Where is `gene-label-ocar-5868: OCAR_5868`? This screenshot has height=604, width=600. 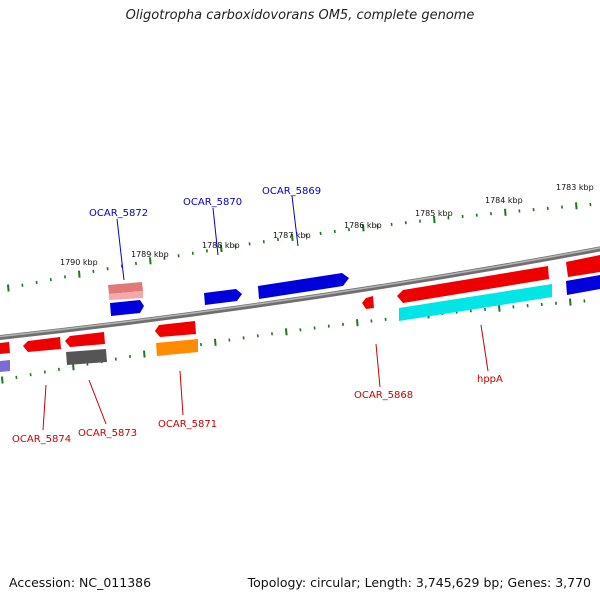 gene-label-ocar-5868: OCAR_5868 is located at coordinates (383, 395).